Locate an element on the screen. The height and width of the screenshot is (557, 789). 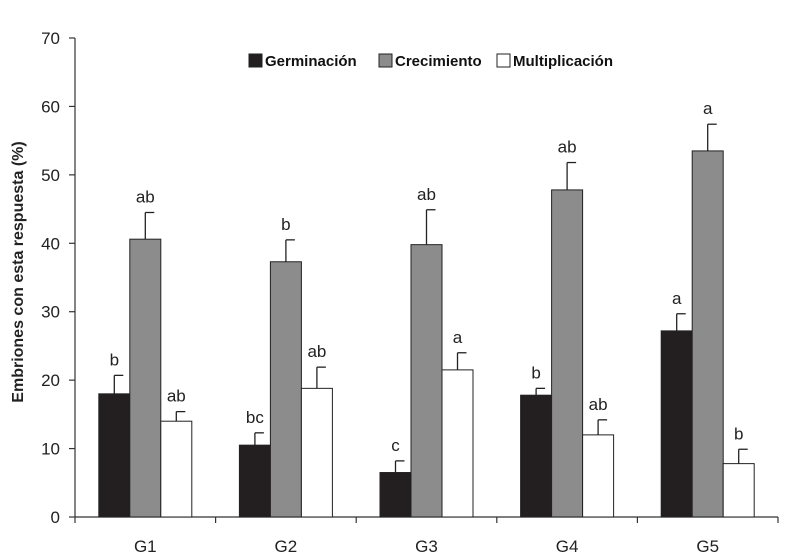
legend-label: Germinación is located at coordinates (311, 61).